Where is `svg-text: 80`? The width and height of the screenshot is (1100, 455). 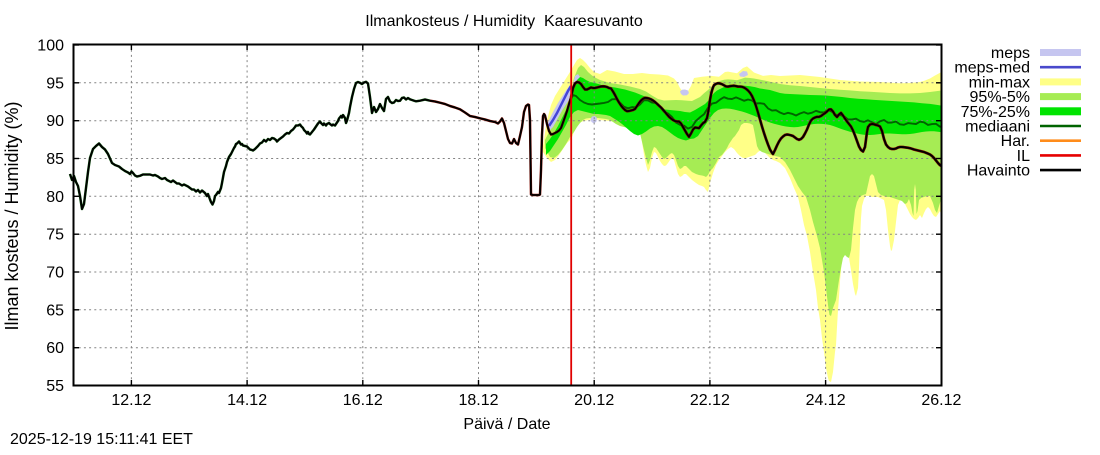
svg-text: 80 is located at coordinates (55, 197).